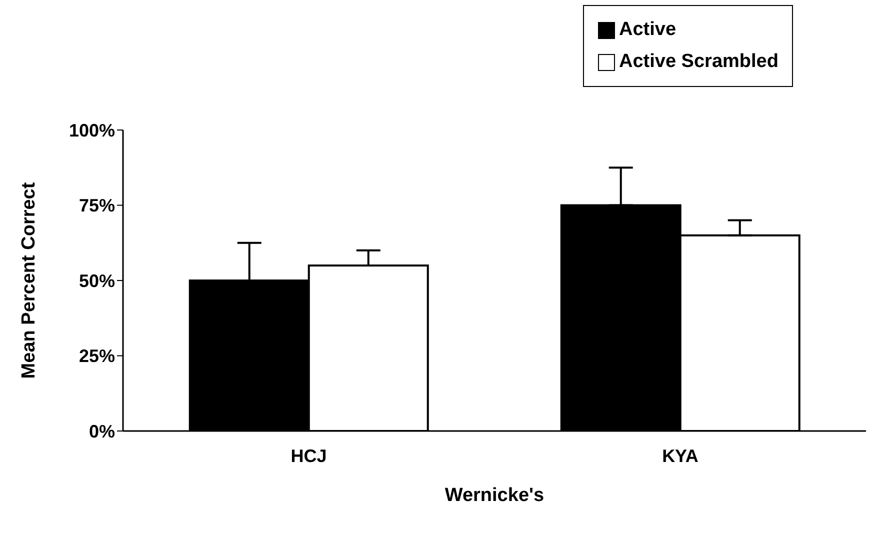  I want to click on legend-label: Active, so click(647, 30).